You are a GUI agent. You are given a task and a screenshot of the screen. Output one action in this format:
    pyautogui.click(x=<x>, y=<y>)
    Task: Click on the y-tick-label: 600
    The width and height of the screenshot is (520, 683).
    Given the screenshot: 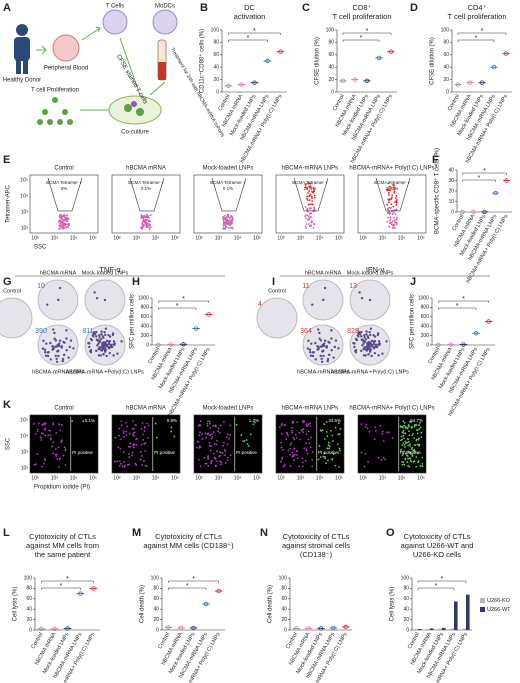 What is the action you would take?
    pyautogui.click(x=145, y=317)
    